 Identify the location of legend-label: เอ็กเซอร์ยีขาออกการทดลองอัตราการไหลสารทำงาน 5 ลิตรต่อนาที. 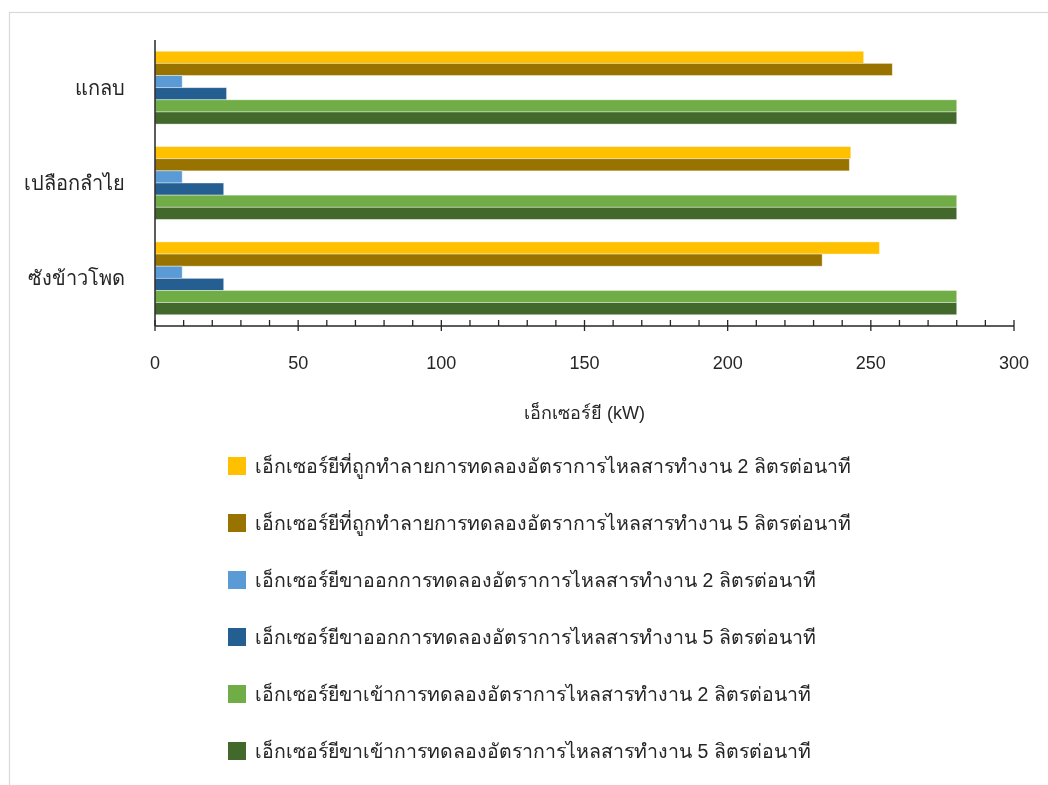
(535, 636).